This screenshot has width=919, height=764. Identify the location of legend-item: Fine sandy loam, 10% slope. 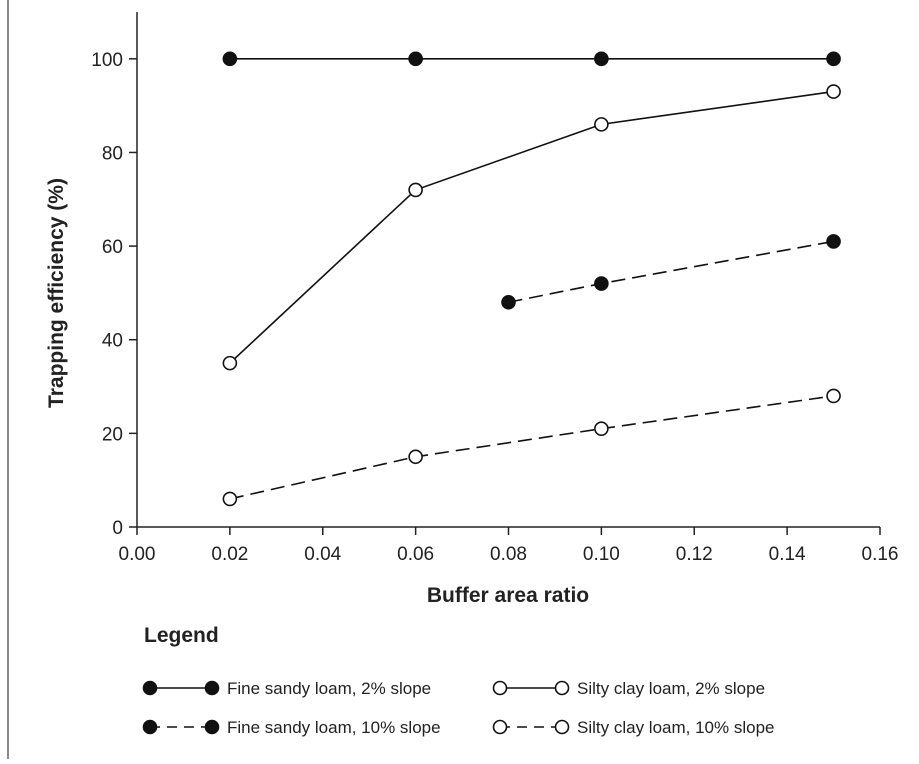
(291, 727).